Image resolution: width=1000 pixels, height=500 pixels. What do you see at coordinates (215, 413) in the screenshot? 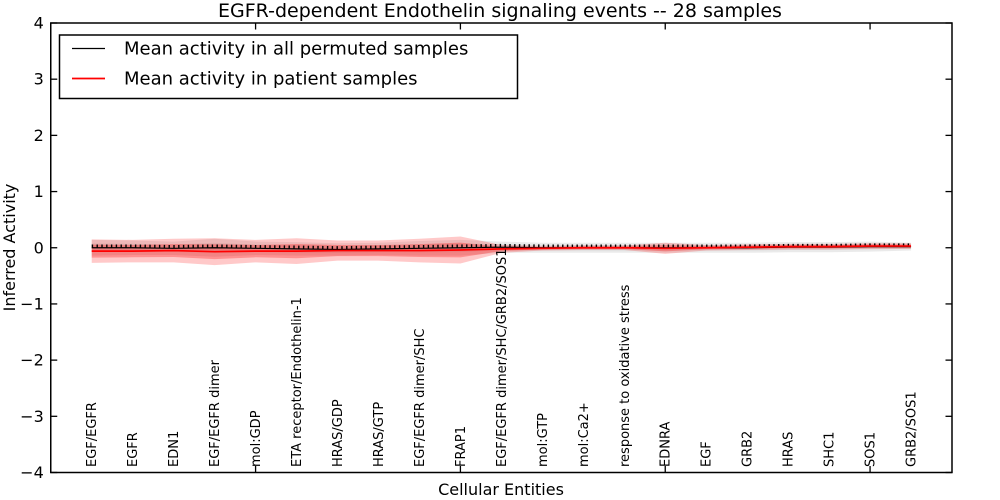
I see `x-category-label: EGF/EGFR dimer` at bounding box center [215, 413].